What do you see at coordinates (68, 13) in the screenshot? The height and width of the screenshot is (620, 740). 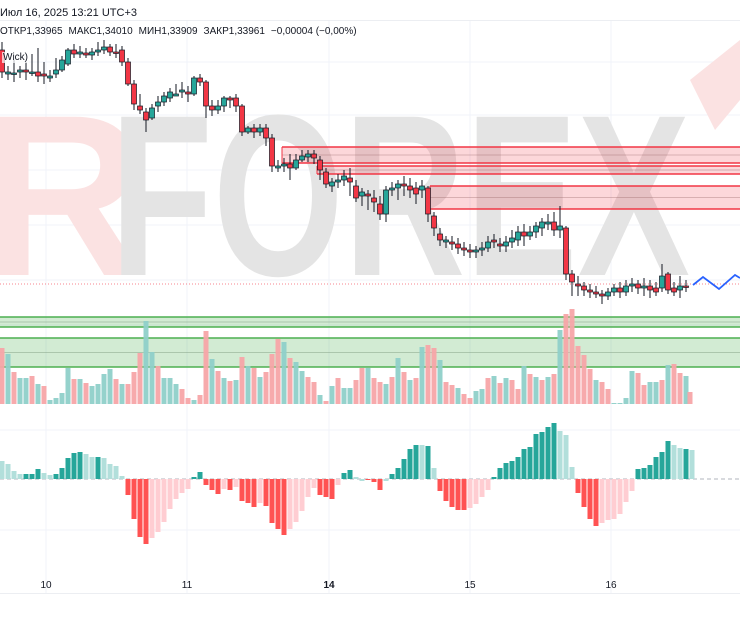 I see `chart-date-header: Июл 16, 2025 13:21 UTC+3` at bounding box center [68, 13].